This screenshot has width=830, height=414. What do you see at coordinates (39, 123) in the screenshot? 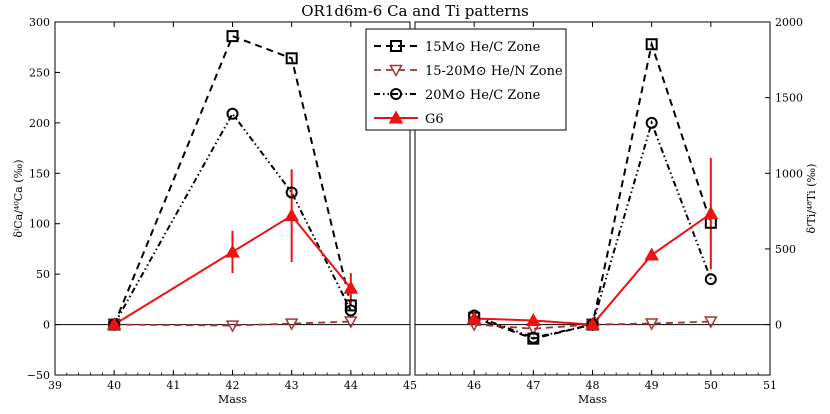
I see `left-ytick-label: 200` at bounding box center [39, 123].